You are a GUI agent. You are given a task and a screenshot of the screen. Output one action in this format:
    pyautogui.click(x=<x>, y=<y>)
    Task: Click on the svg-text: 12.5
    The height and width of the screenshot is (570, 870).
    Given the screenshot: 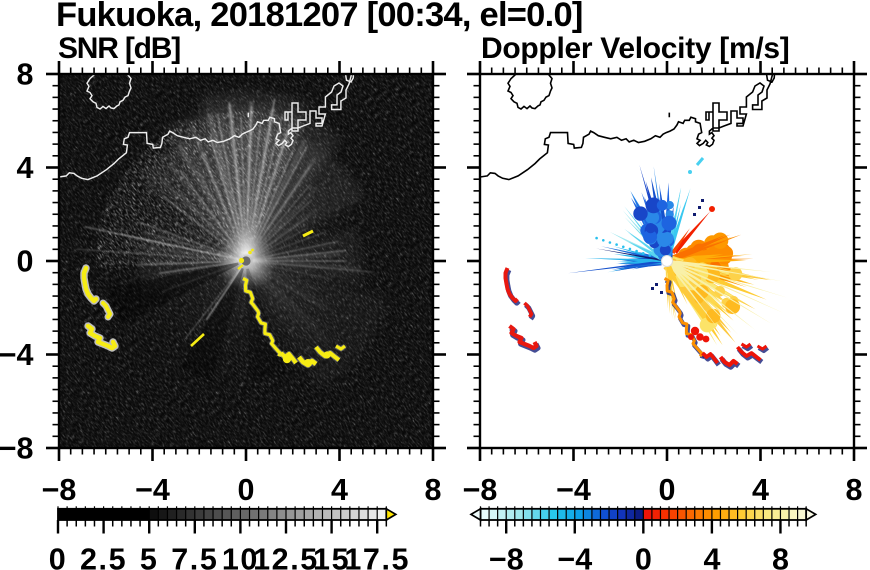 What is the action you would take?
    pyautogui.click(x=286, y=556)
    